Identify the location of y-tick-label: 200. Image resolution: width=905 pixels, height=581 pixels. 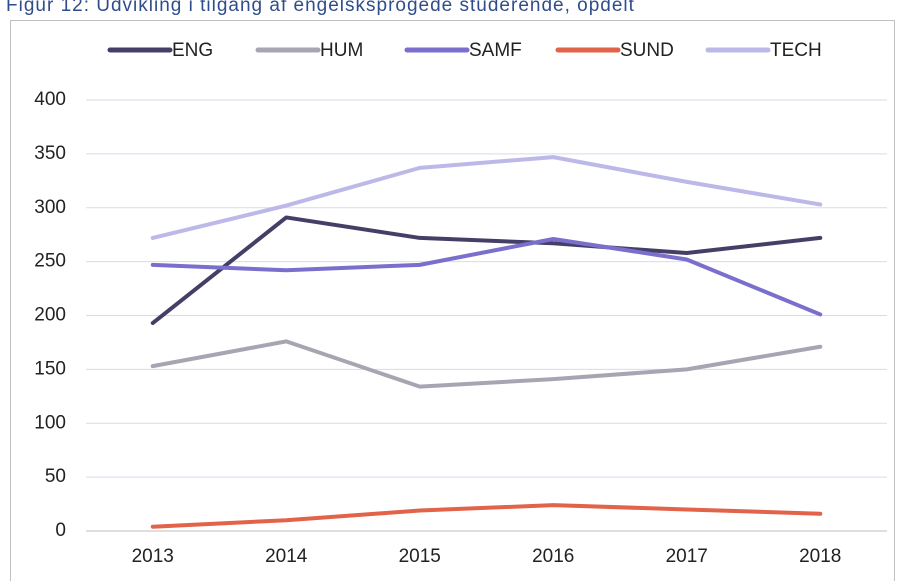
(50, 315).